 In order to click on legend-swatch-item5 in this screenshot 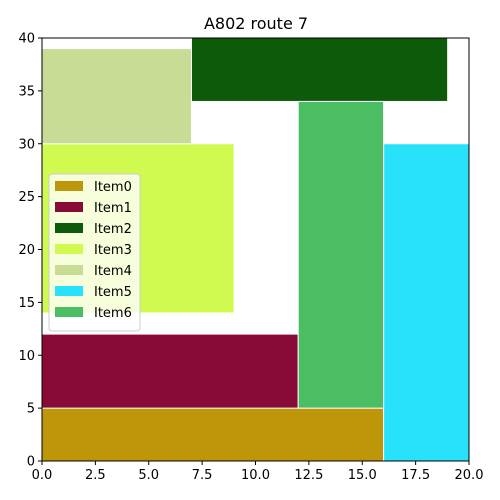, I will do `click(69, 291)`.